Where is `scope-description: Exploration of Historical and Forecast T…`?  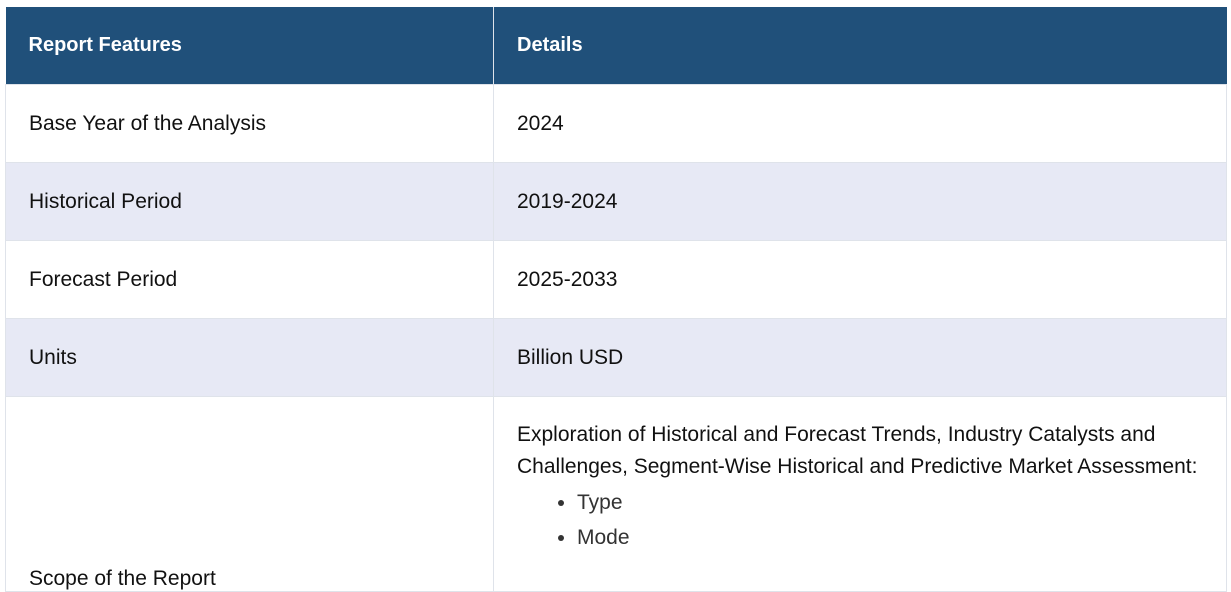 scope-description: Exploration of Historical and Forecast T… is located at coordinates (857, 450).